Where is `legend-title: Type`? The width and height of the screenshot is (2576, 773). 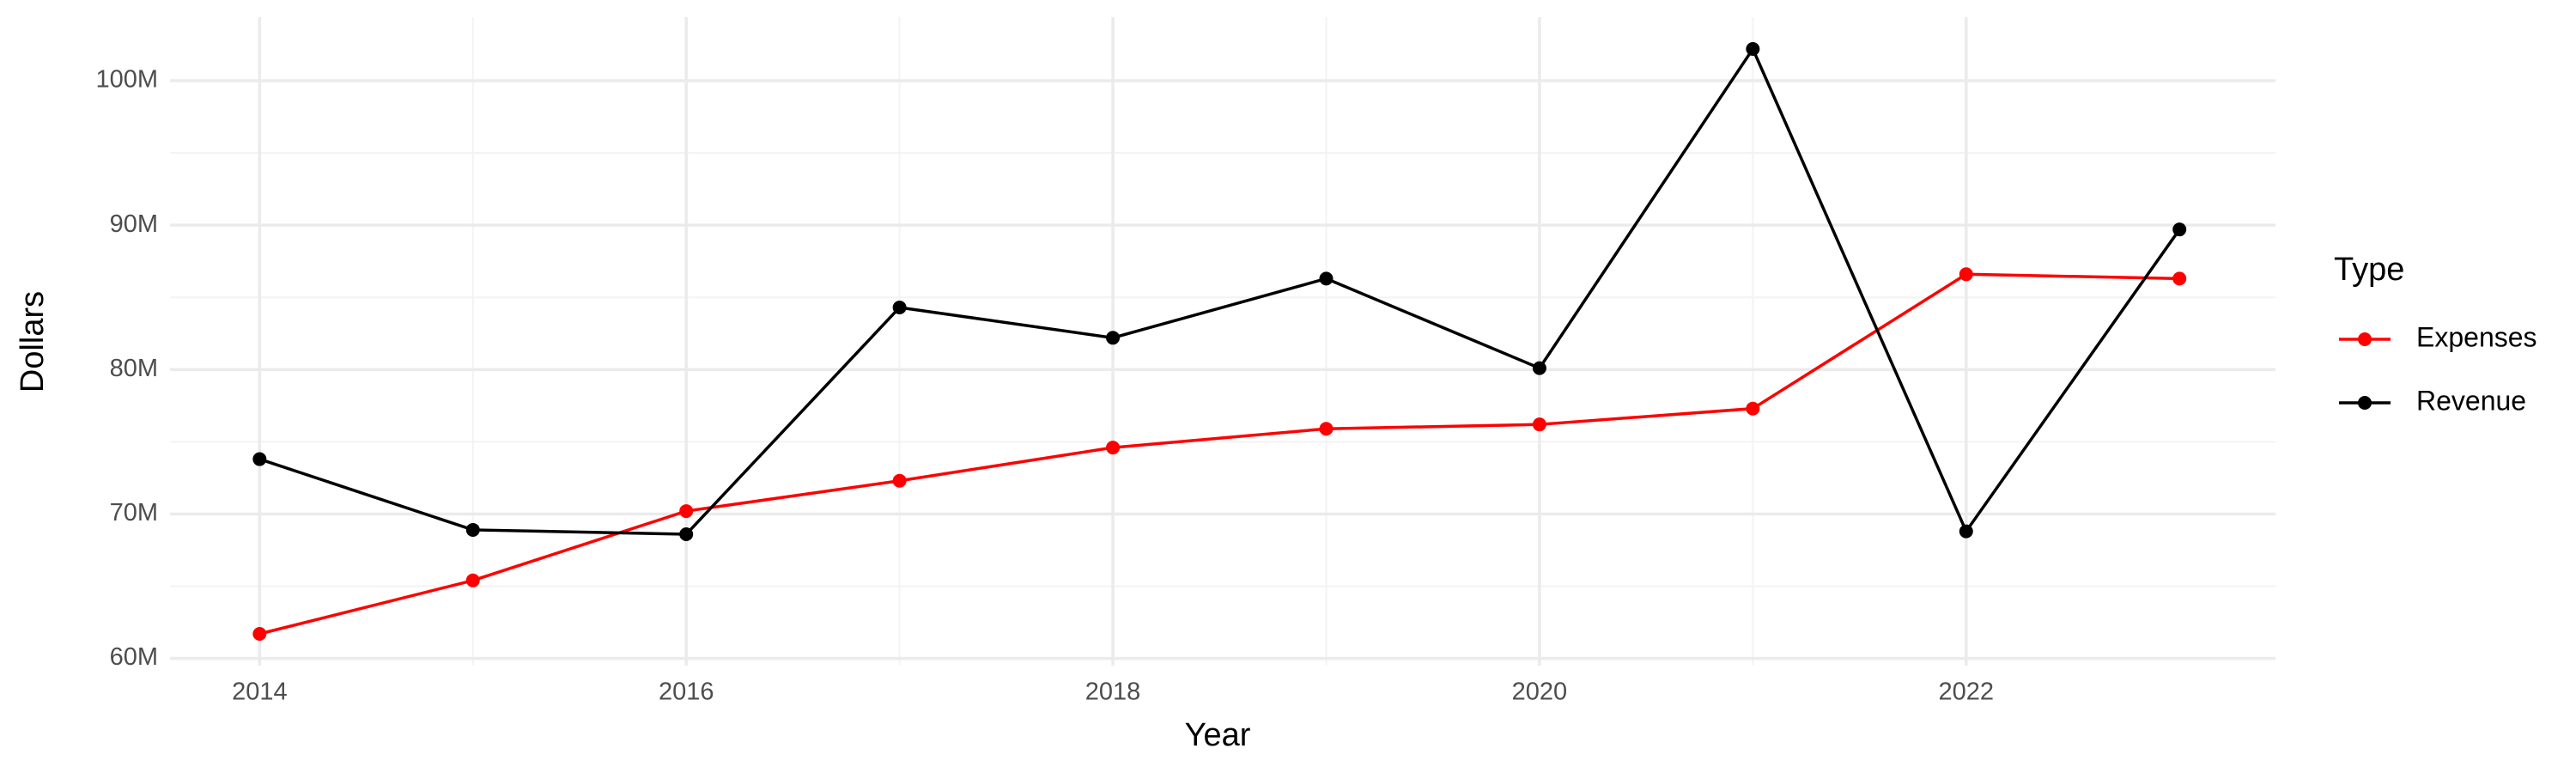
legend-title: Type is located at coordinates (2369, 270).